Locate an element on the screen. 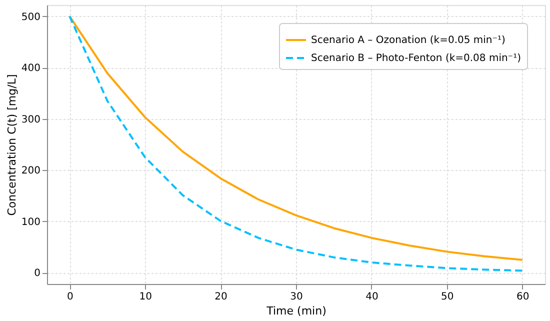 This screenshot has width=550, height=321. y-axis-title: Concentration C(t) [mg/L] is located at coordinates (11, 145).